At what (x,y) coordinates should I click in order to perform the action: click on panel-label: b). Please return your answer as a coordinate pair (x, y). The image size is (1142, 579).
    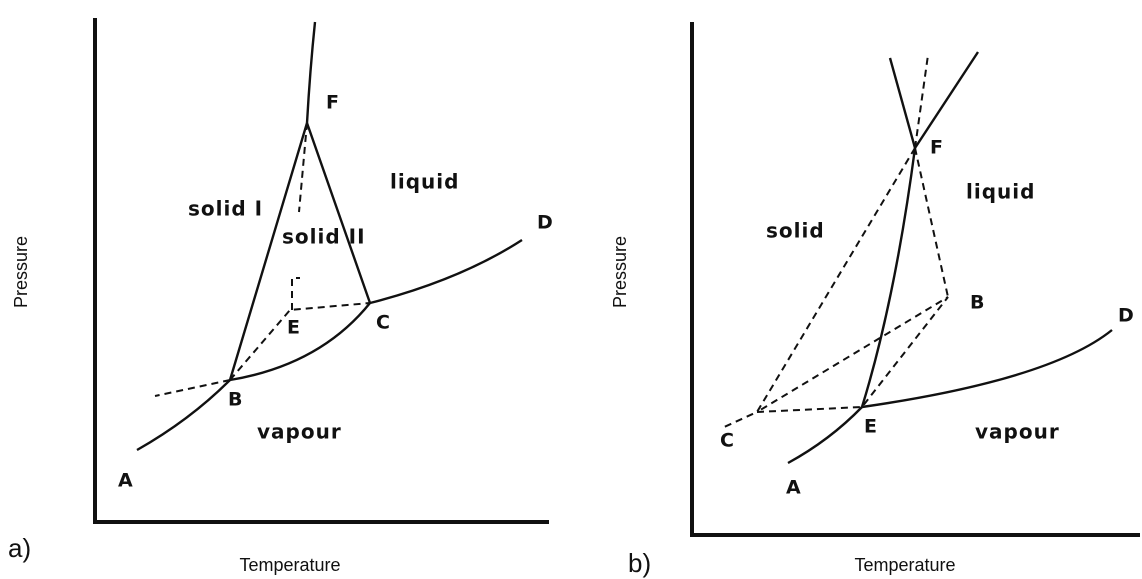
    Looking at the image, I should click on (639, 563).